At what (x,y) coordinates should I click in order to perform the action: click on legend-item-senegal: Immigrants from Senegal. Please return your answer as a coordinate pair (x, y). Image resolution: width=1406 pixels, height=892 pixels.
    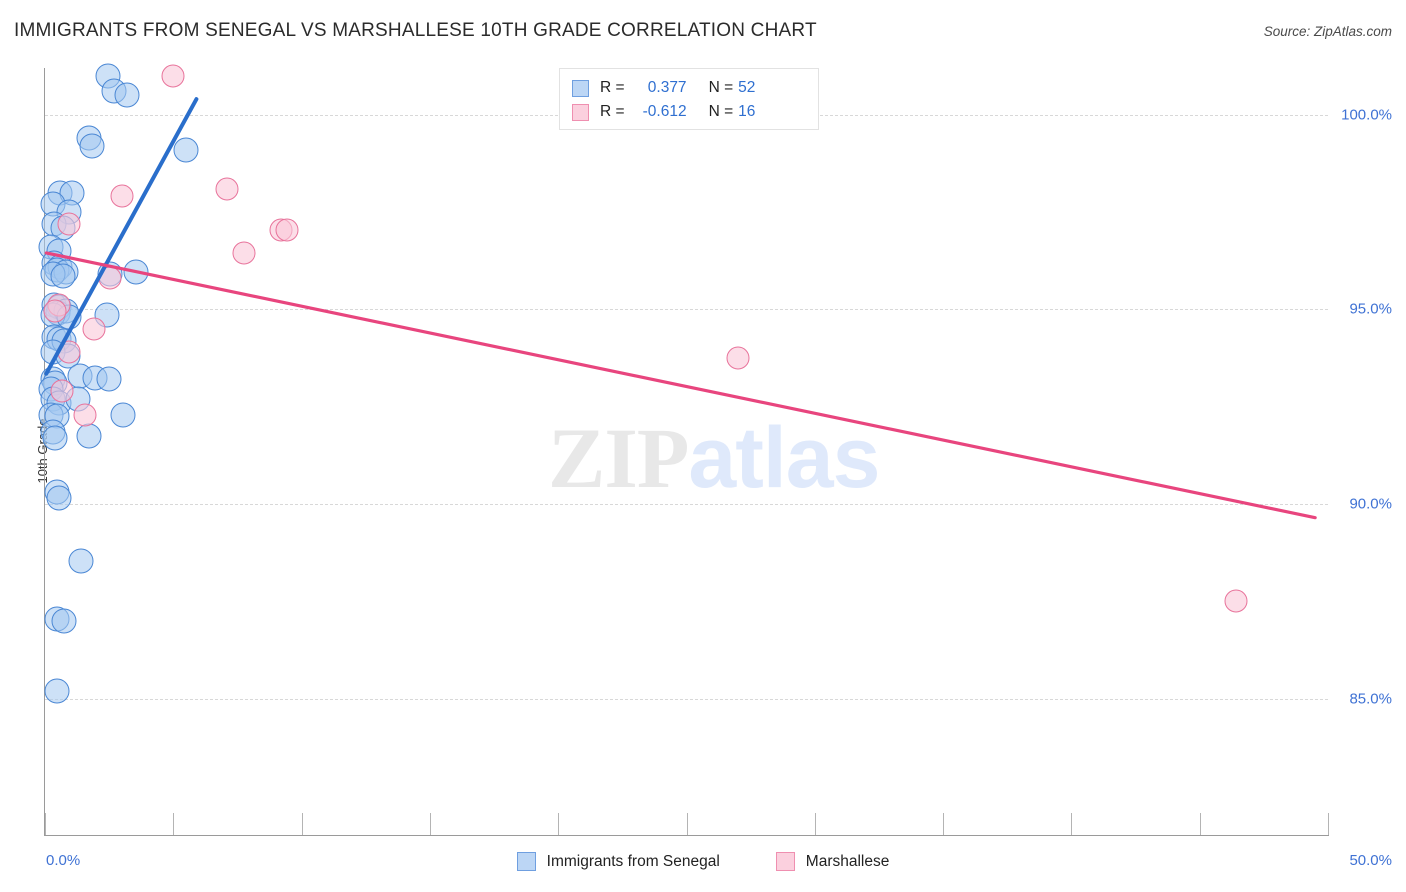
    Looking at the image, I should click on (618, 861).